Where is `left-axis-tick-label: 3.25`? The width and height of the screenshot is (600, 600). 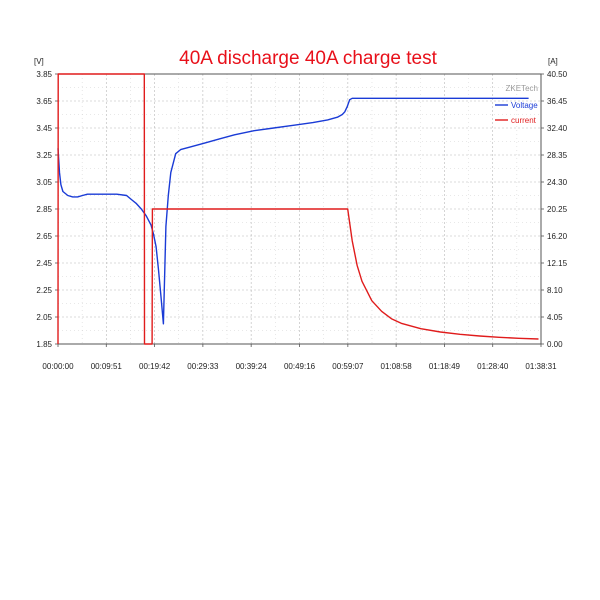
left-axis-tick-label: 3.25 is located at coordinates (44, 155).